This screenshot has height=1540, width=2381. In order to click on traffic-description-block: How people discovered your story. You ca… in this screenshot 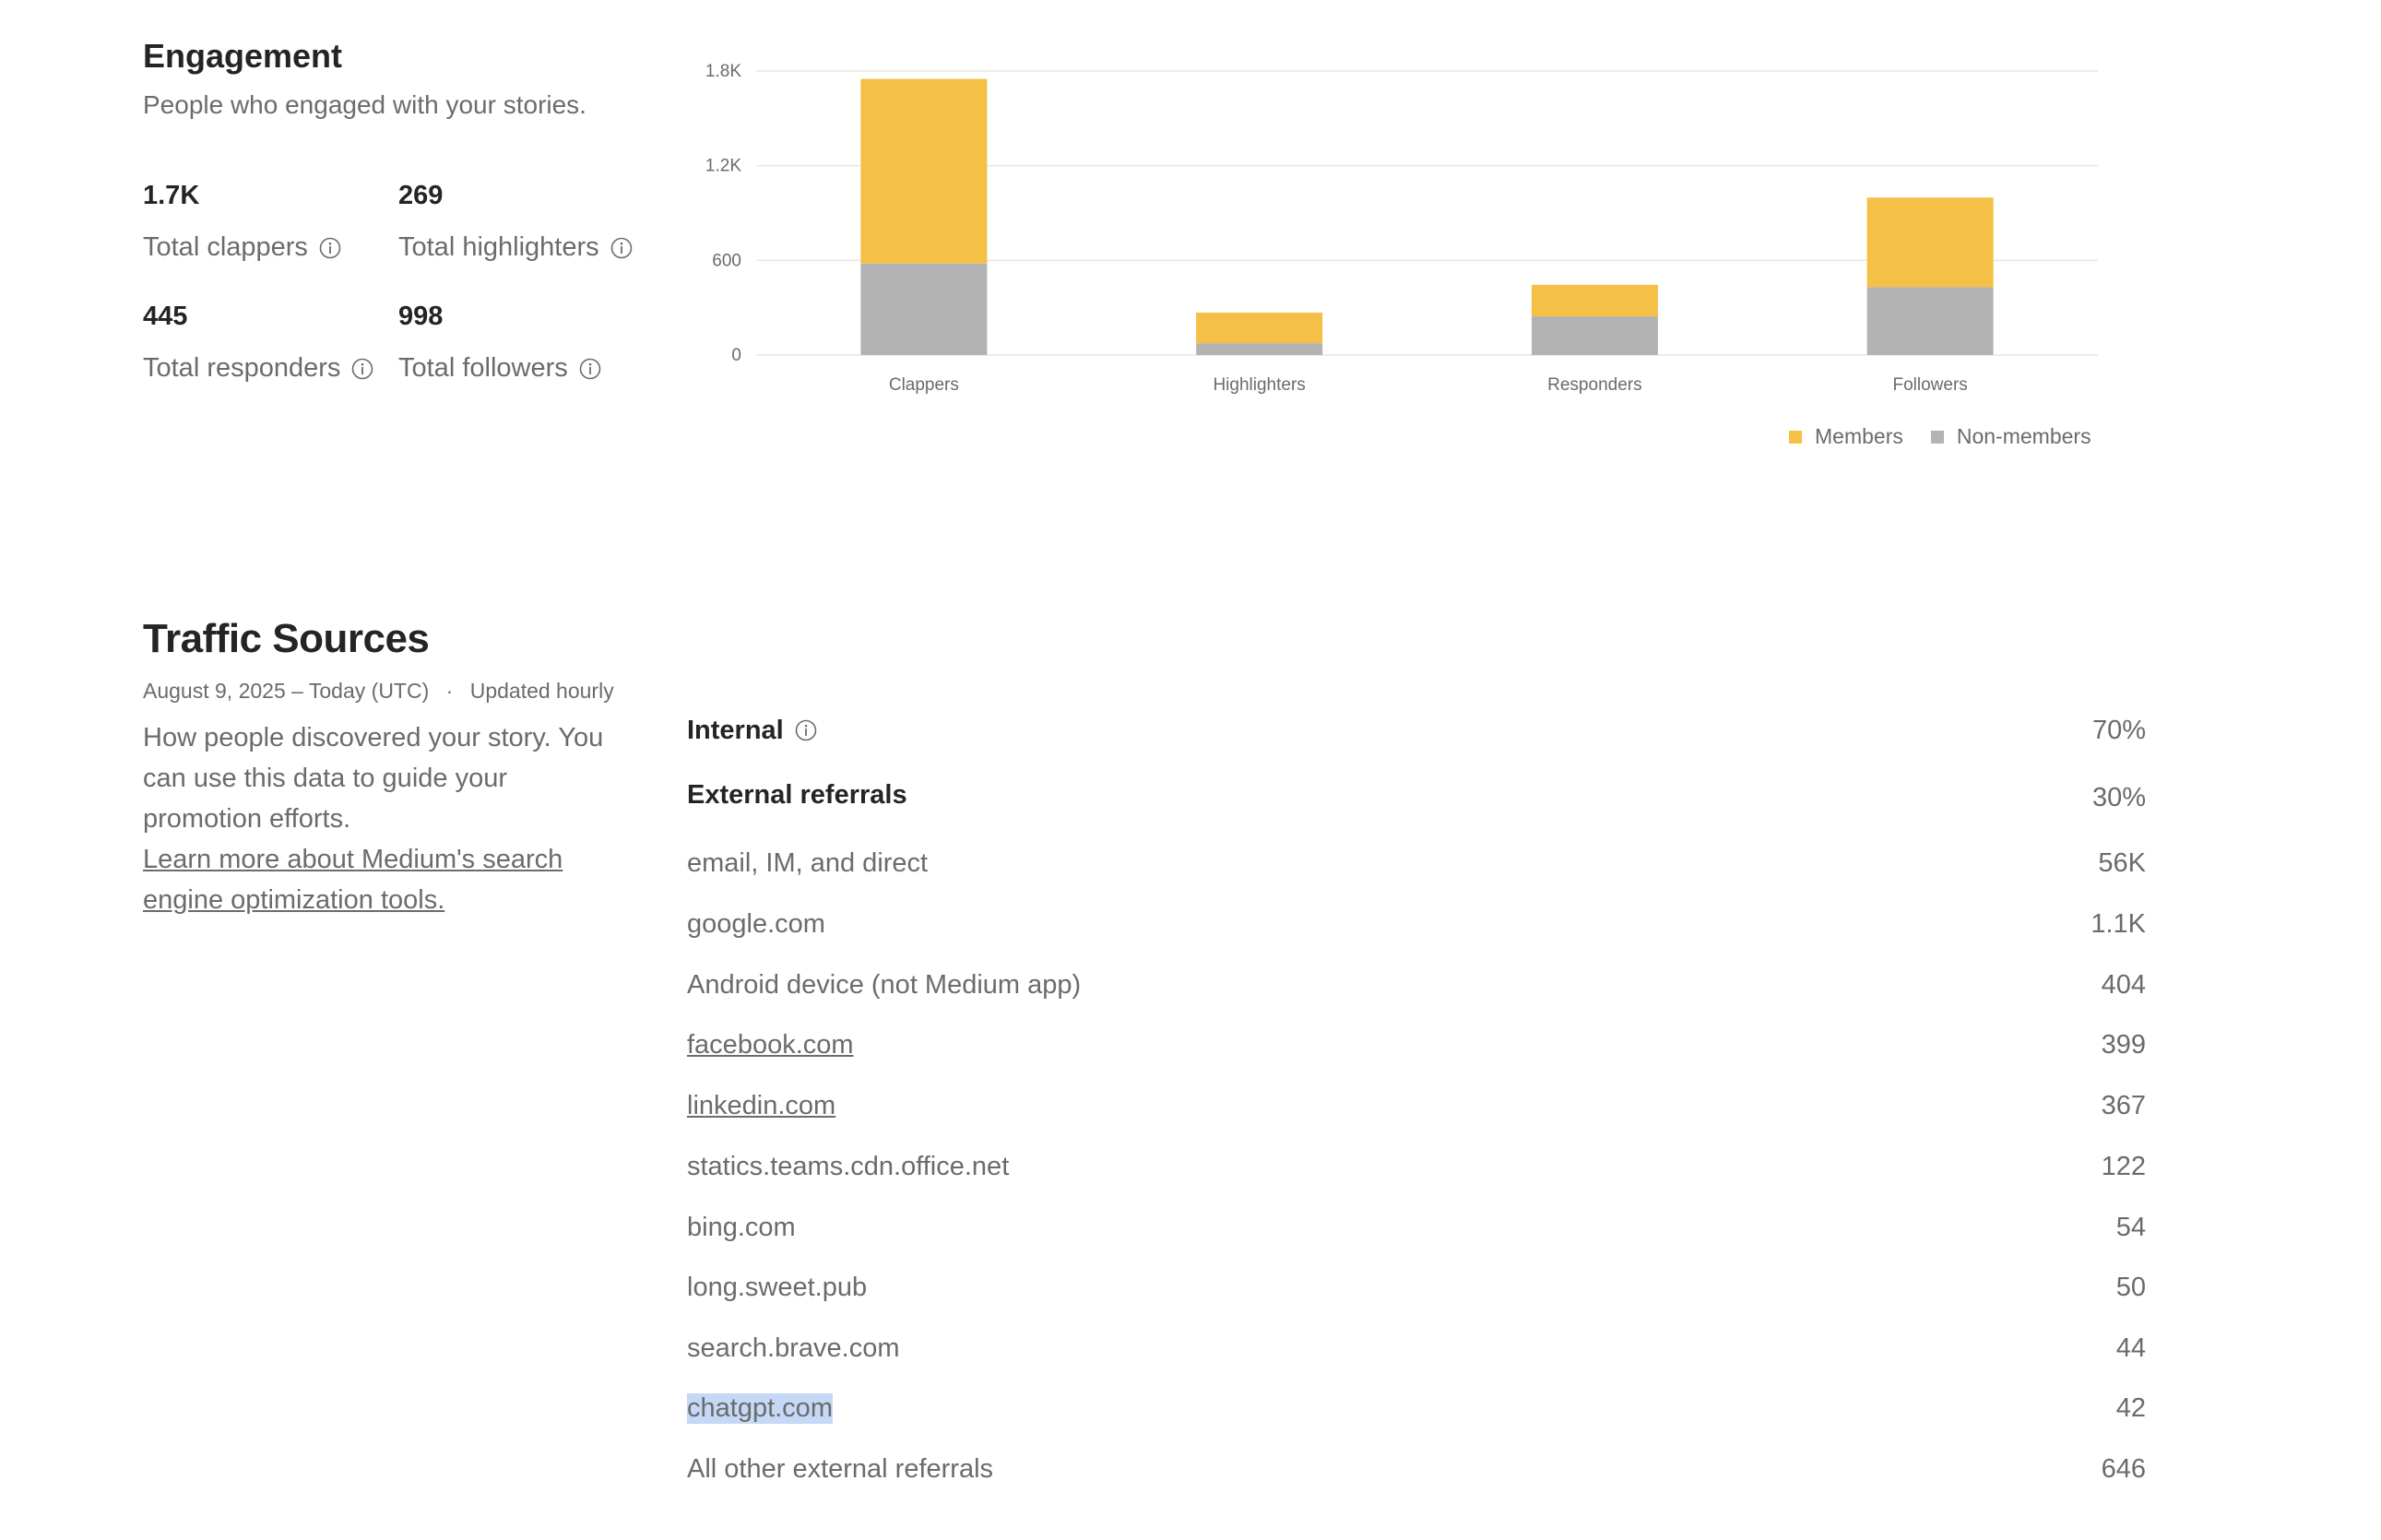, I will do `click(387, 819)`.